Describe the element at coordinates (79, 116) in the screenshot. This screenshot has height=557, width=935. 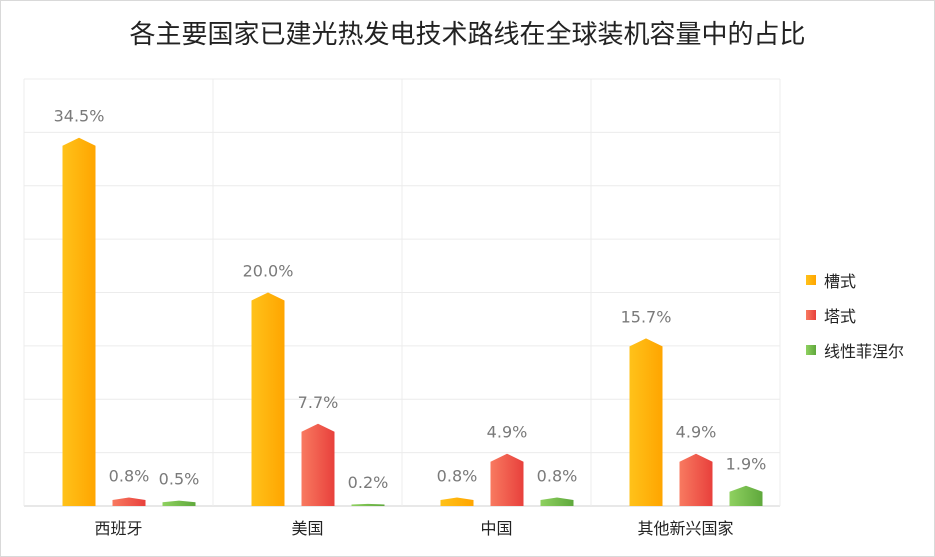
I see `data-label: 34.5%` at that location.